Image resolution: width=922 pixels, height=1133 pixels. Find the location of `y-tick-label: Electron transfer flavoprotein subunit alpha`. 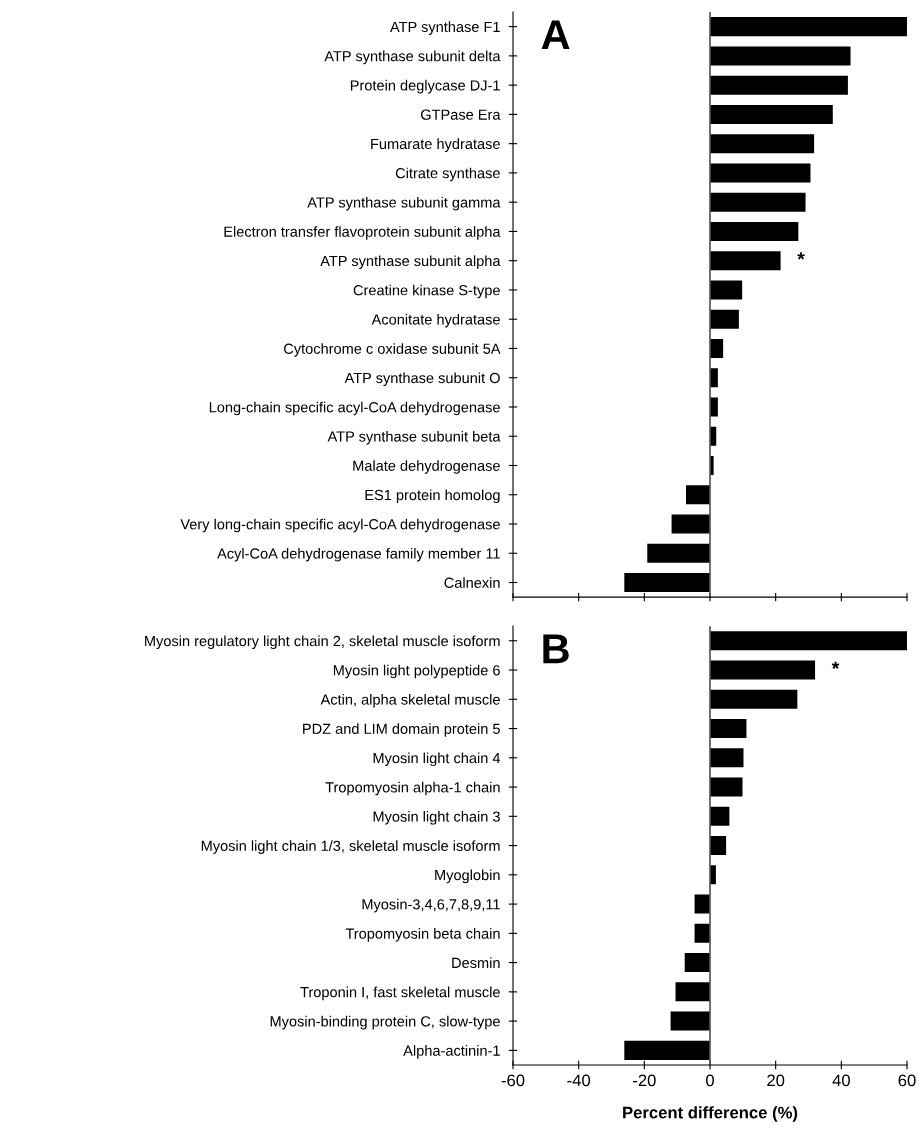

y-tick-label: Electron transfer flavoprotein subunit alpha is located at coordinates (362, 233).